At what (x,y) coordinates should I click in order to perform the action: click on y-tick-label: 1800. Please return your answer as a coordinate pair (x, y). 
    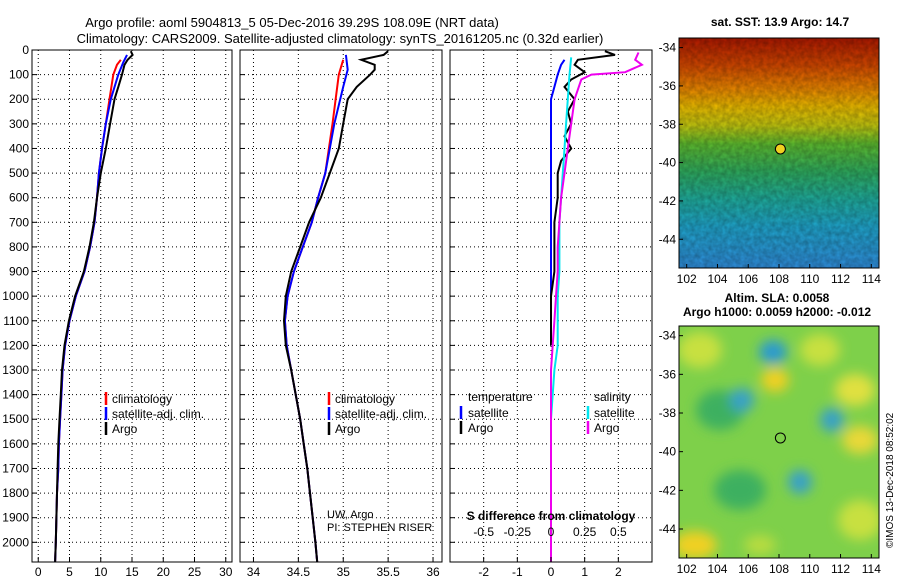
    Looking at the image, I should click on (15, 493).